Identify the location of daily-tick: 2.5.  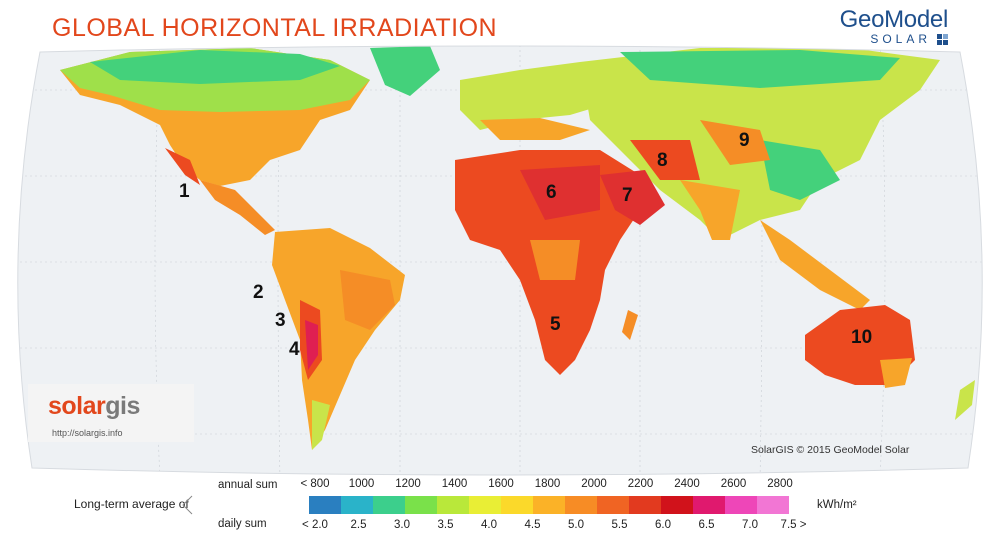
(358, 525).